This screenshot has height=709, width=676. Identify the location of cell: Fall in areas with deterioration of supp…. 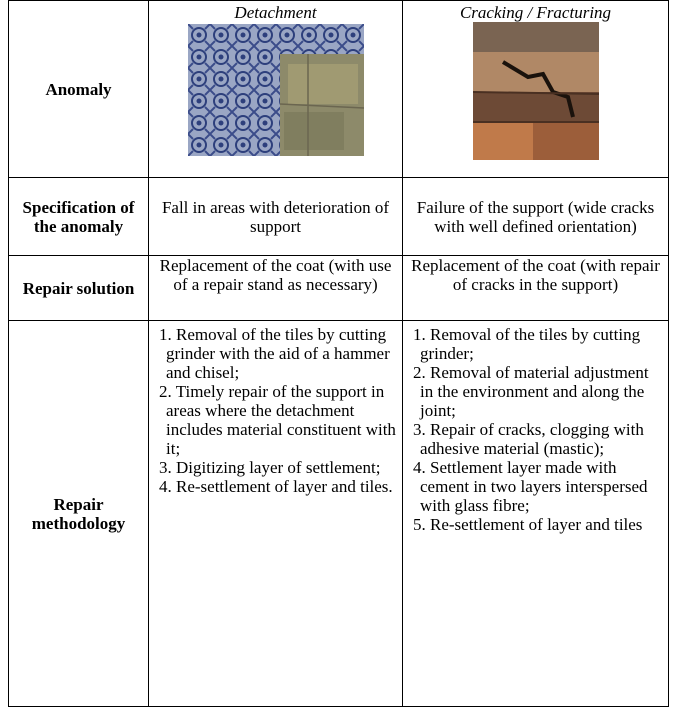
(275, 216).